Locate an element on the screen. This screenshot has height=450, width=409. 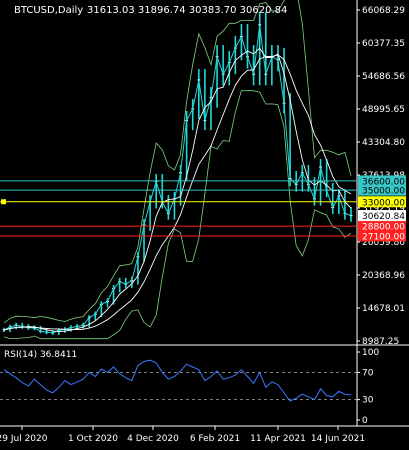
rsi-tick-label: 0 is located at coordinates (365, 421).